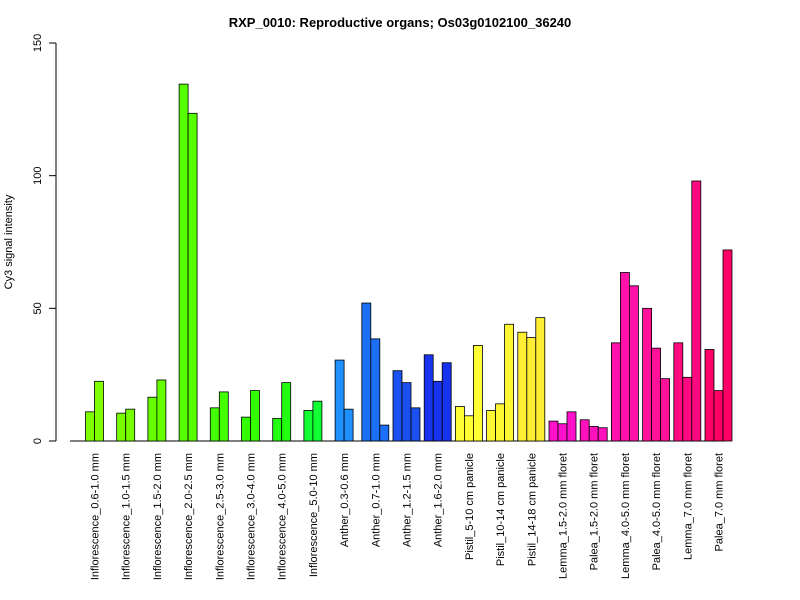 Image resolution: width=800 pixels, height=600 pixels. What do you see at coordinates (595, 511) in the screenshot?
I see `x-tick-label: Palea_1.5-2.0 mm floret` at bounding box center [595, 511].